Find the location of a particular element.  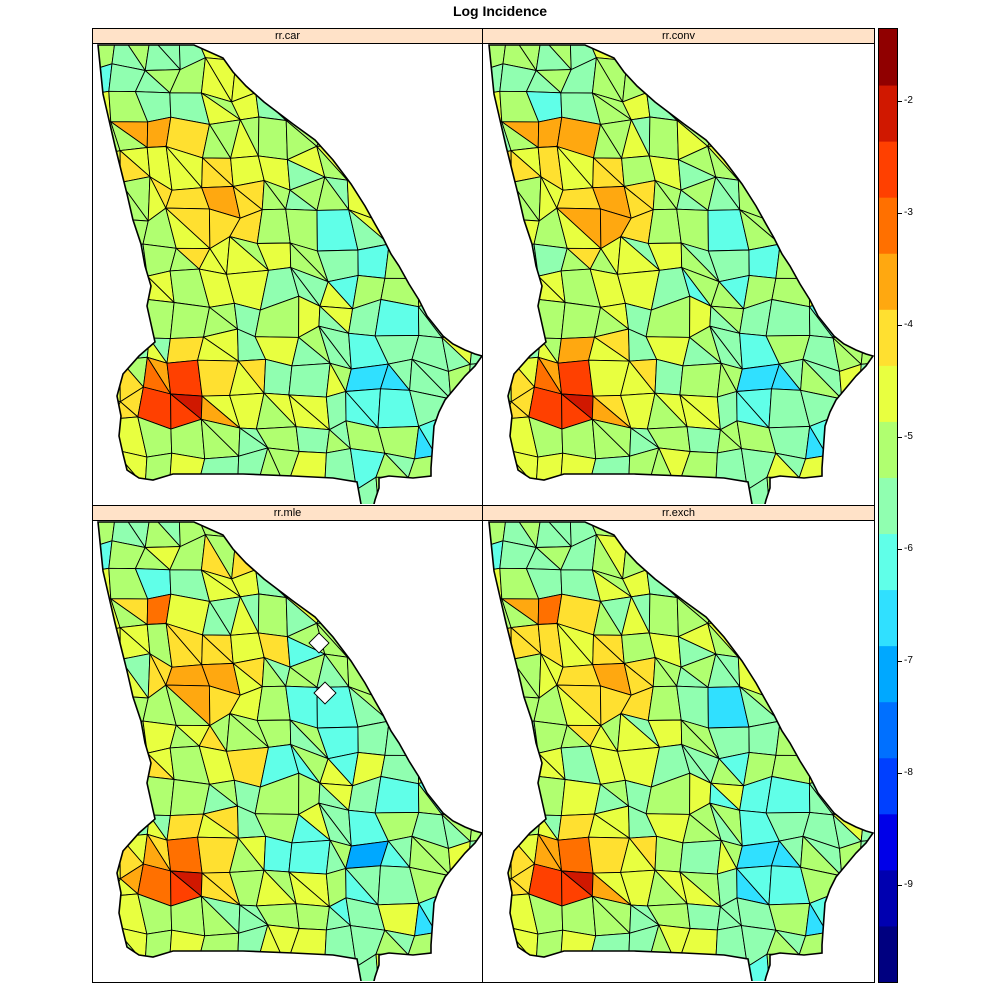

color-key-tick-label: -4 is located at coordinates (908, 325).